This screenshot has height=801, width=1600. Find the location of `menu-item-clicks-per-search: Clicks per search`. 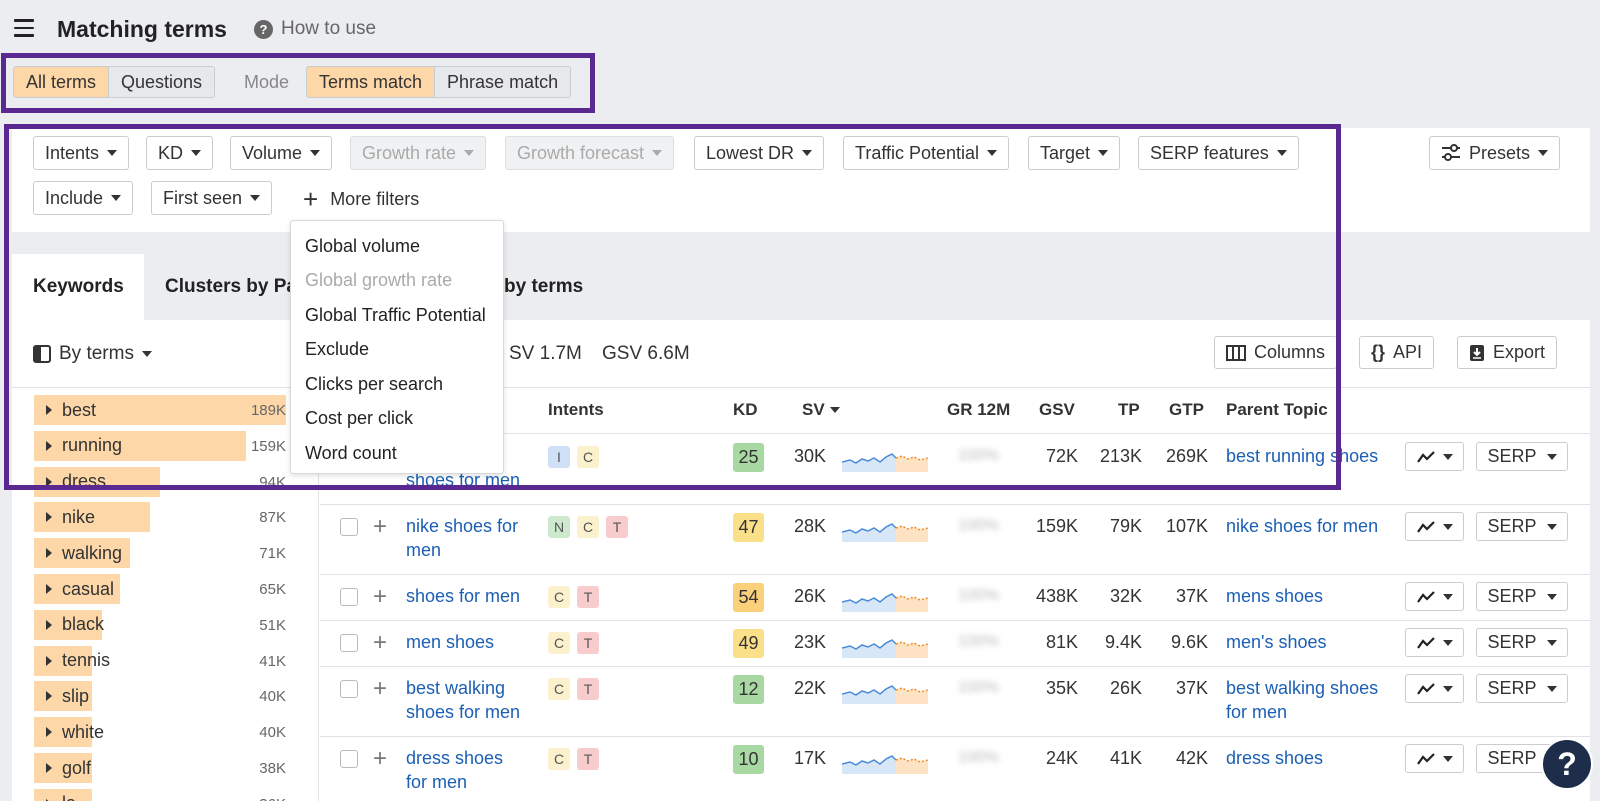

menu-item-clicks-per-search: Clicks per search is located at coordinates (374, 383).